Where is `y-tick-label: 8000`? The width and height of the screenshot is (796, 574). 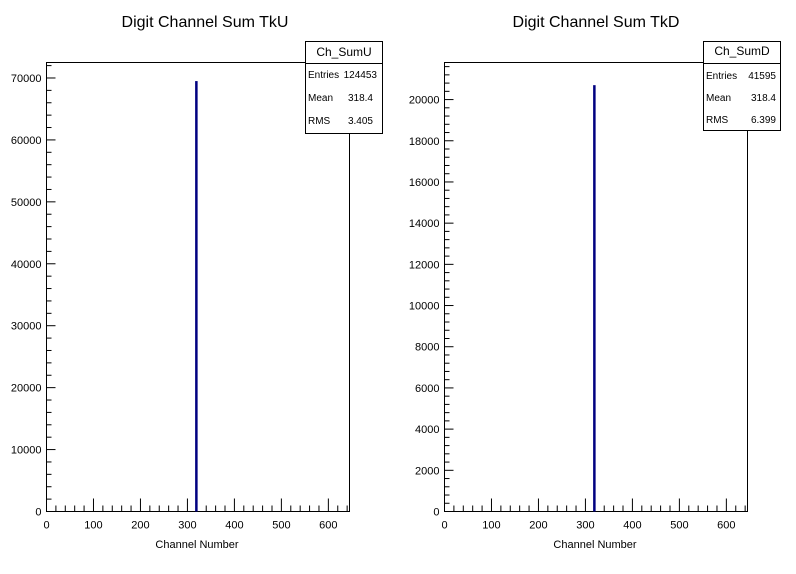
y-tick-label: 8000 is located at coordinates (427, 348).